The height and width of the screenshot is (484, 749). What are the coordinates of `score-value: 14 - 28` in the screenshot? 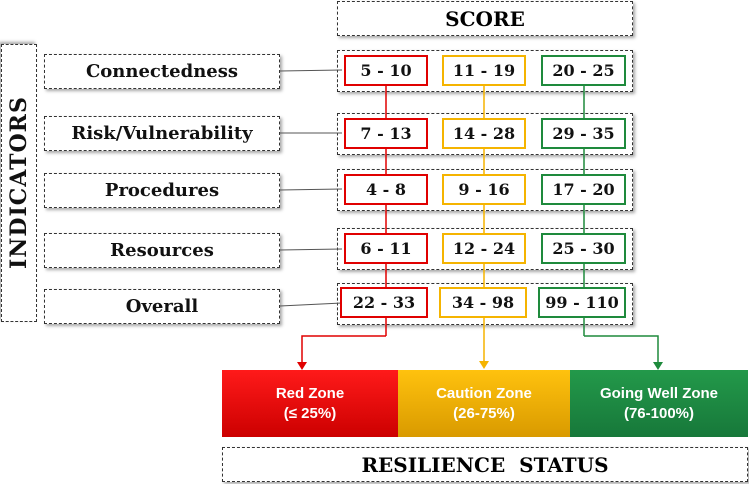 It's located at (484, 133).